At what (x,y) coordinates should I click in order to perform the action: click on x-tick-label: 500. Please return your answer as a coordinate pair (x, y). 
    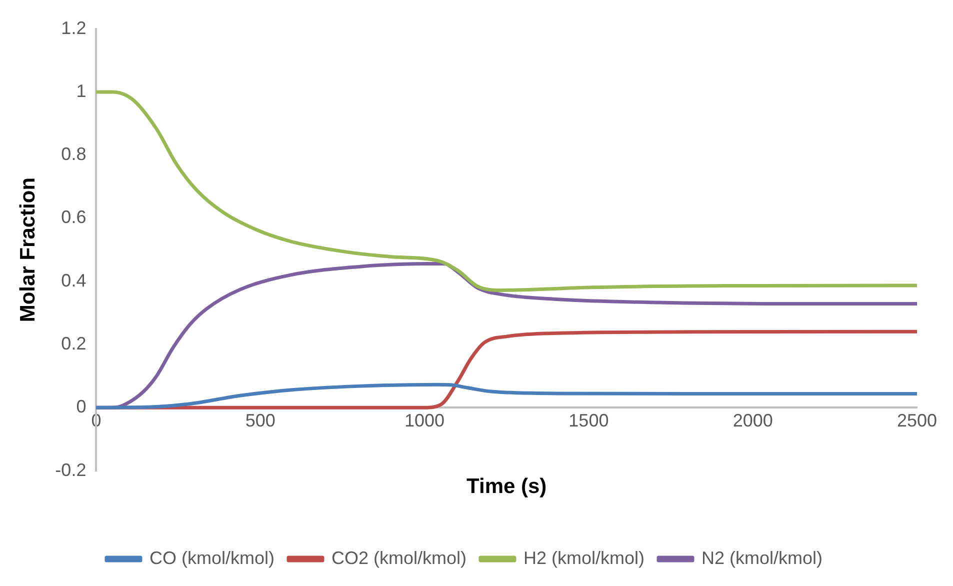
    Looking at the image, I should click on (260, 420).